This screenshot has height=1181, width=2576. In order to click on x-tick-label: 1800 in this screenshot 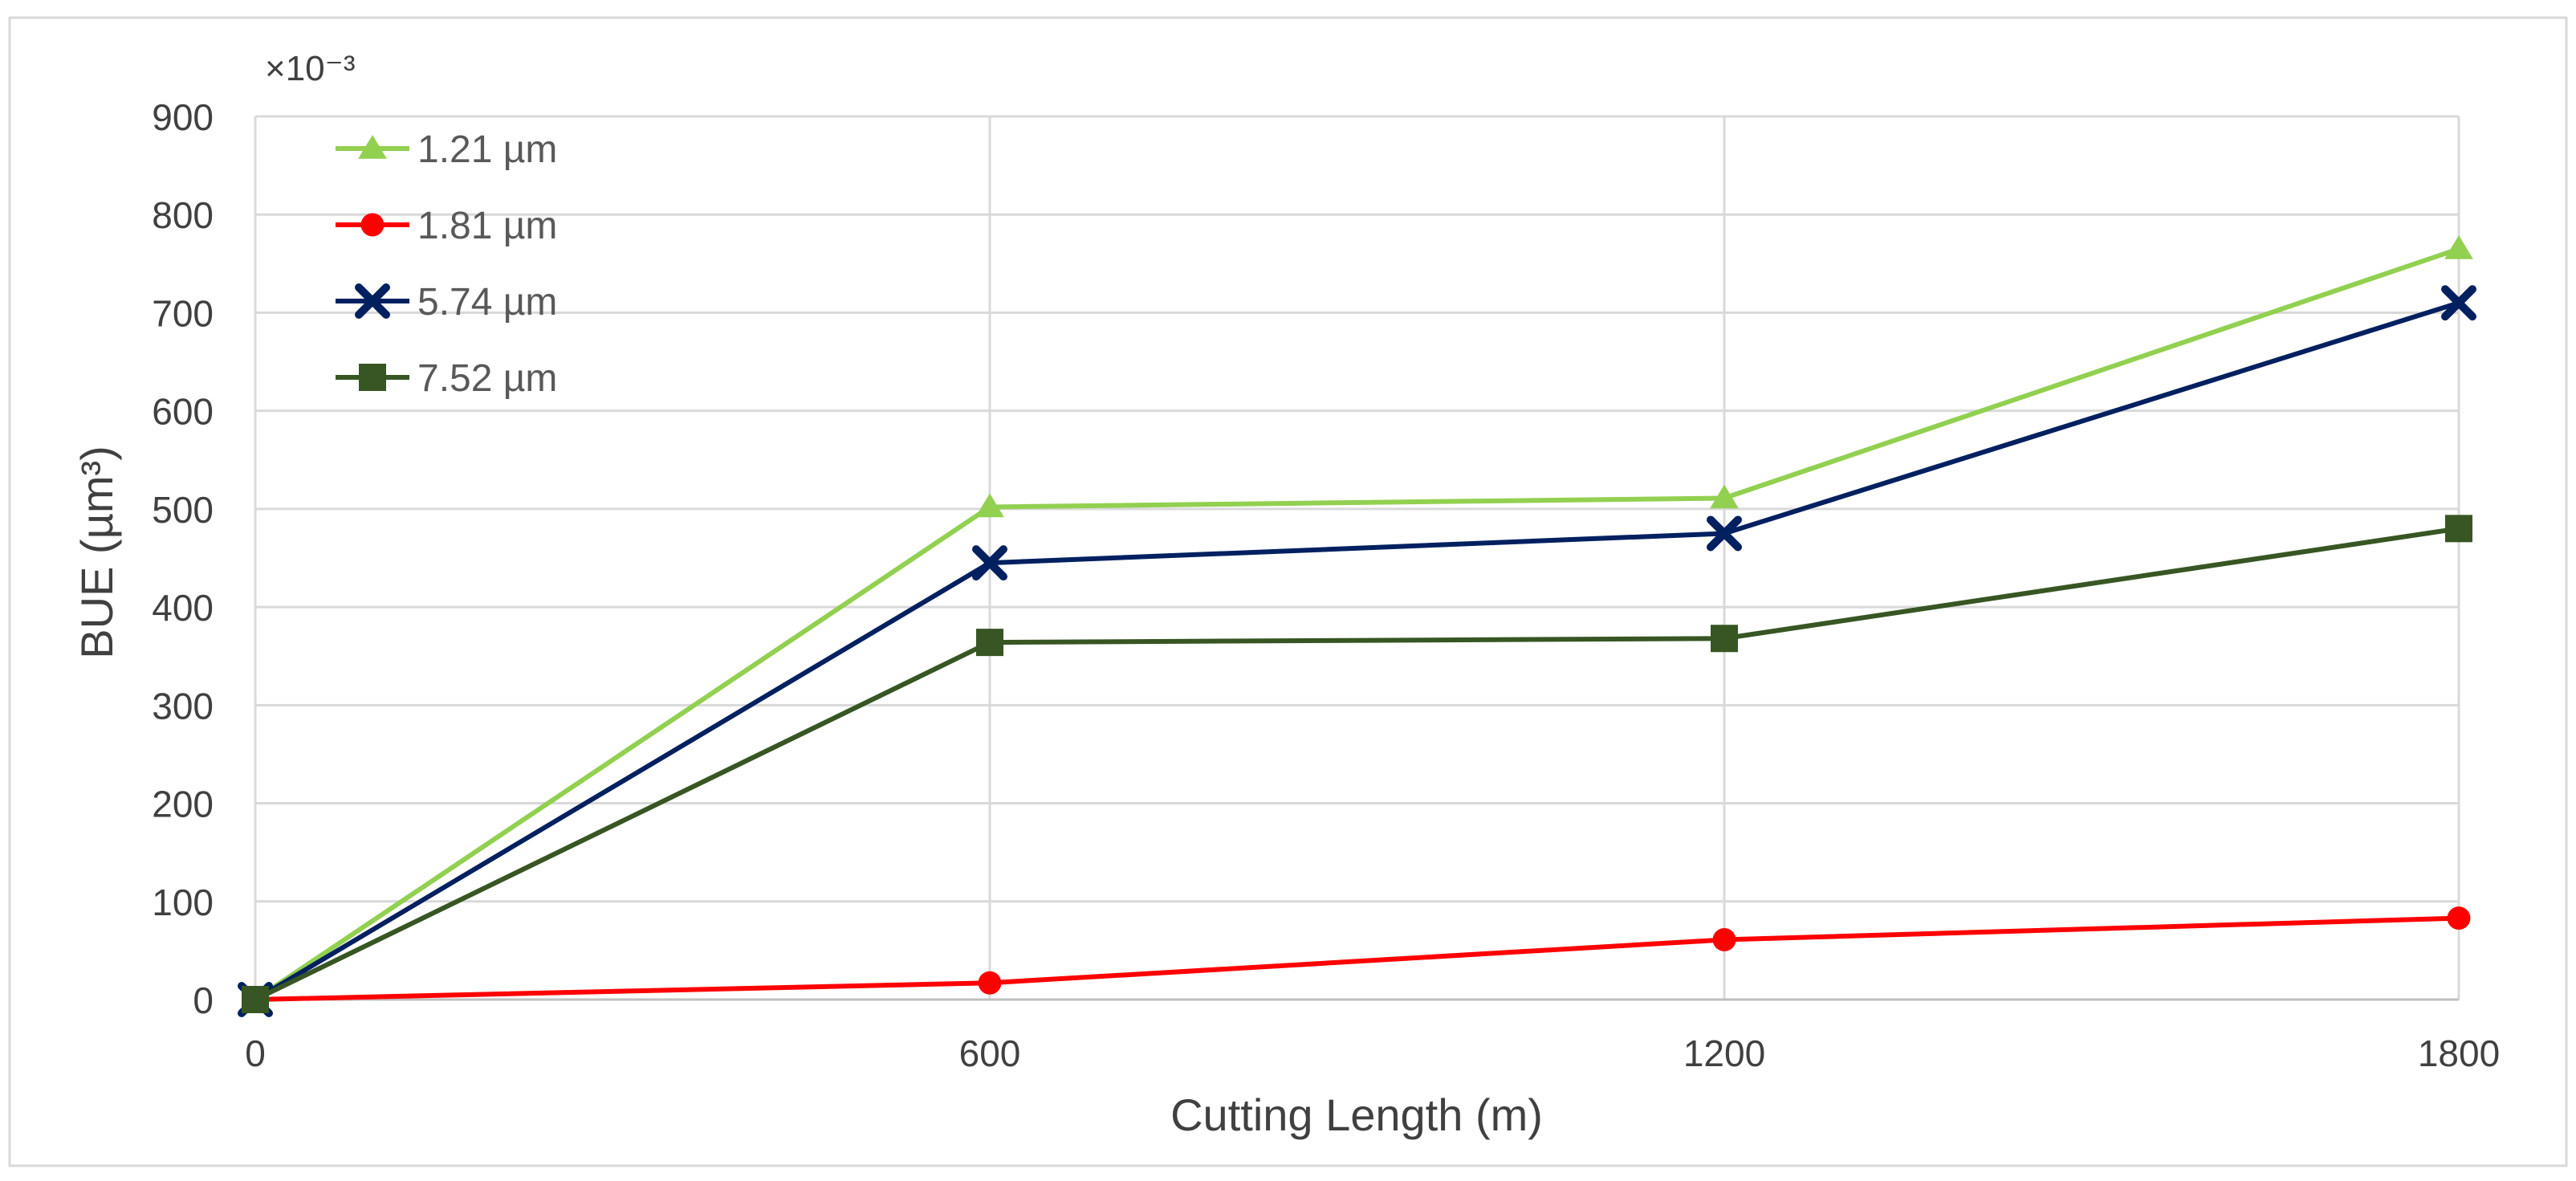, I will do `click(2459, 1053)`.